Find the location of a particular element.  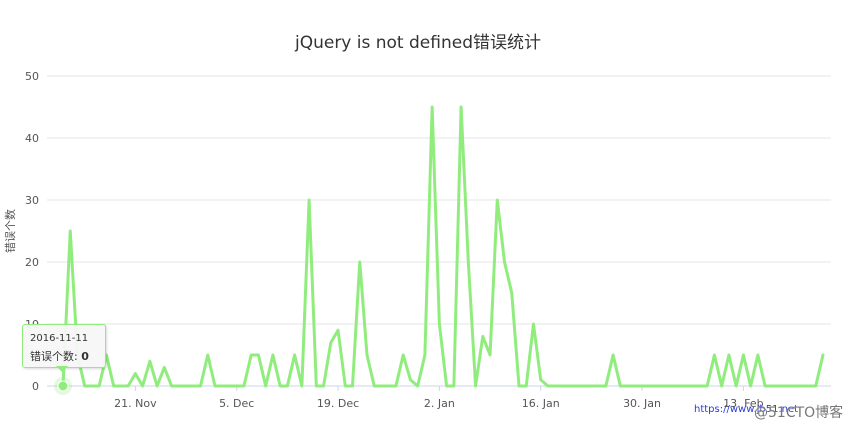

watermark-url: https://www.jb51.net is located at coordinates (746, 409).